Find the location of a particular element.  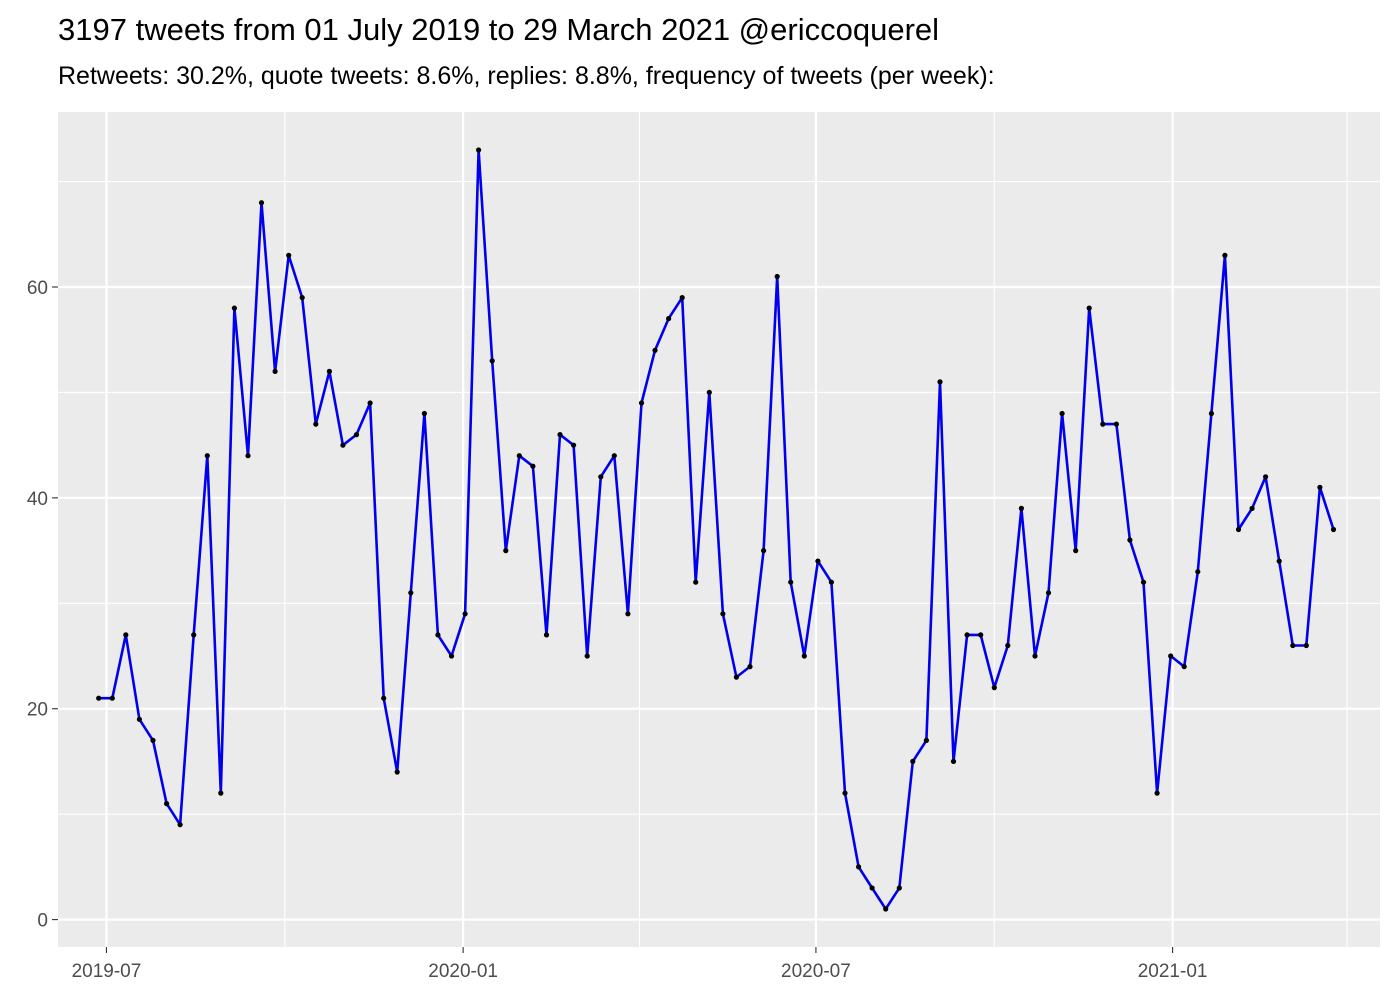

x-tick-label: 2020-01 is located at coordinates (463, 971).